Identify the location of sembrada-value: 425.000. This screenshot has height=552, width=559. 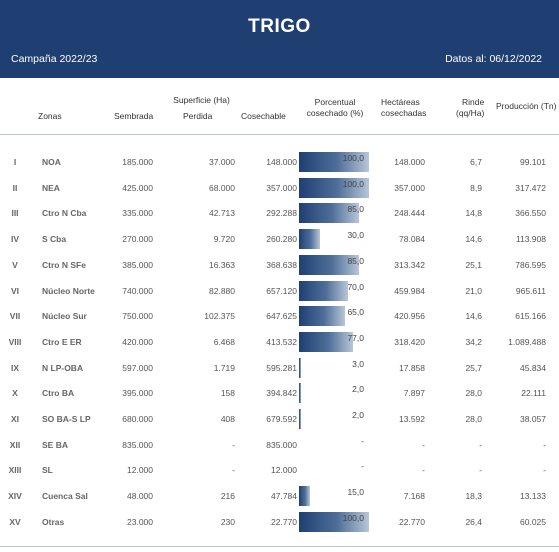
(137, 187).